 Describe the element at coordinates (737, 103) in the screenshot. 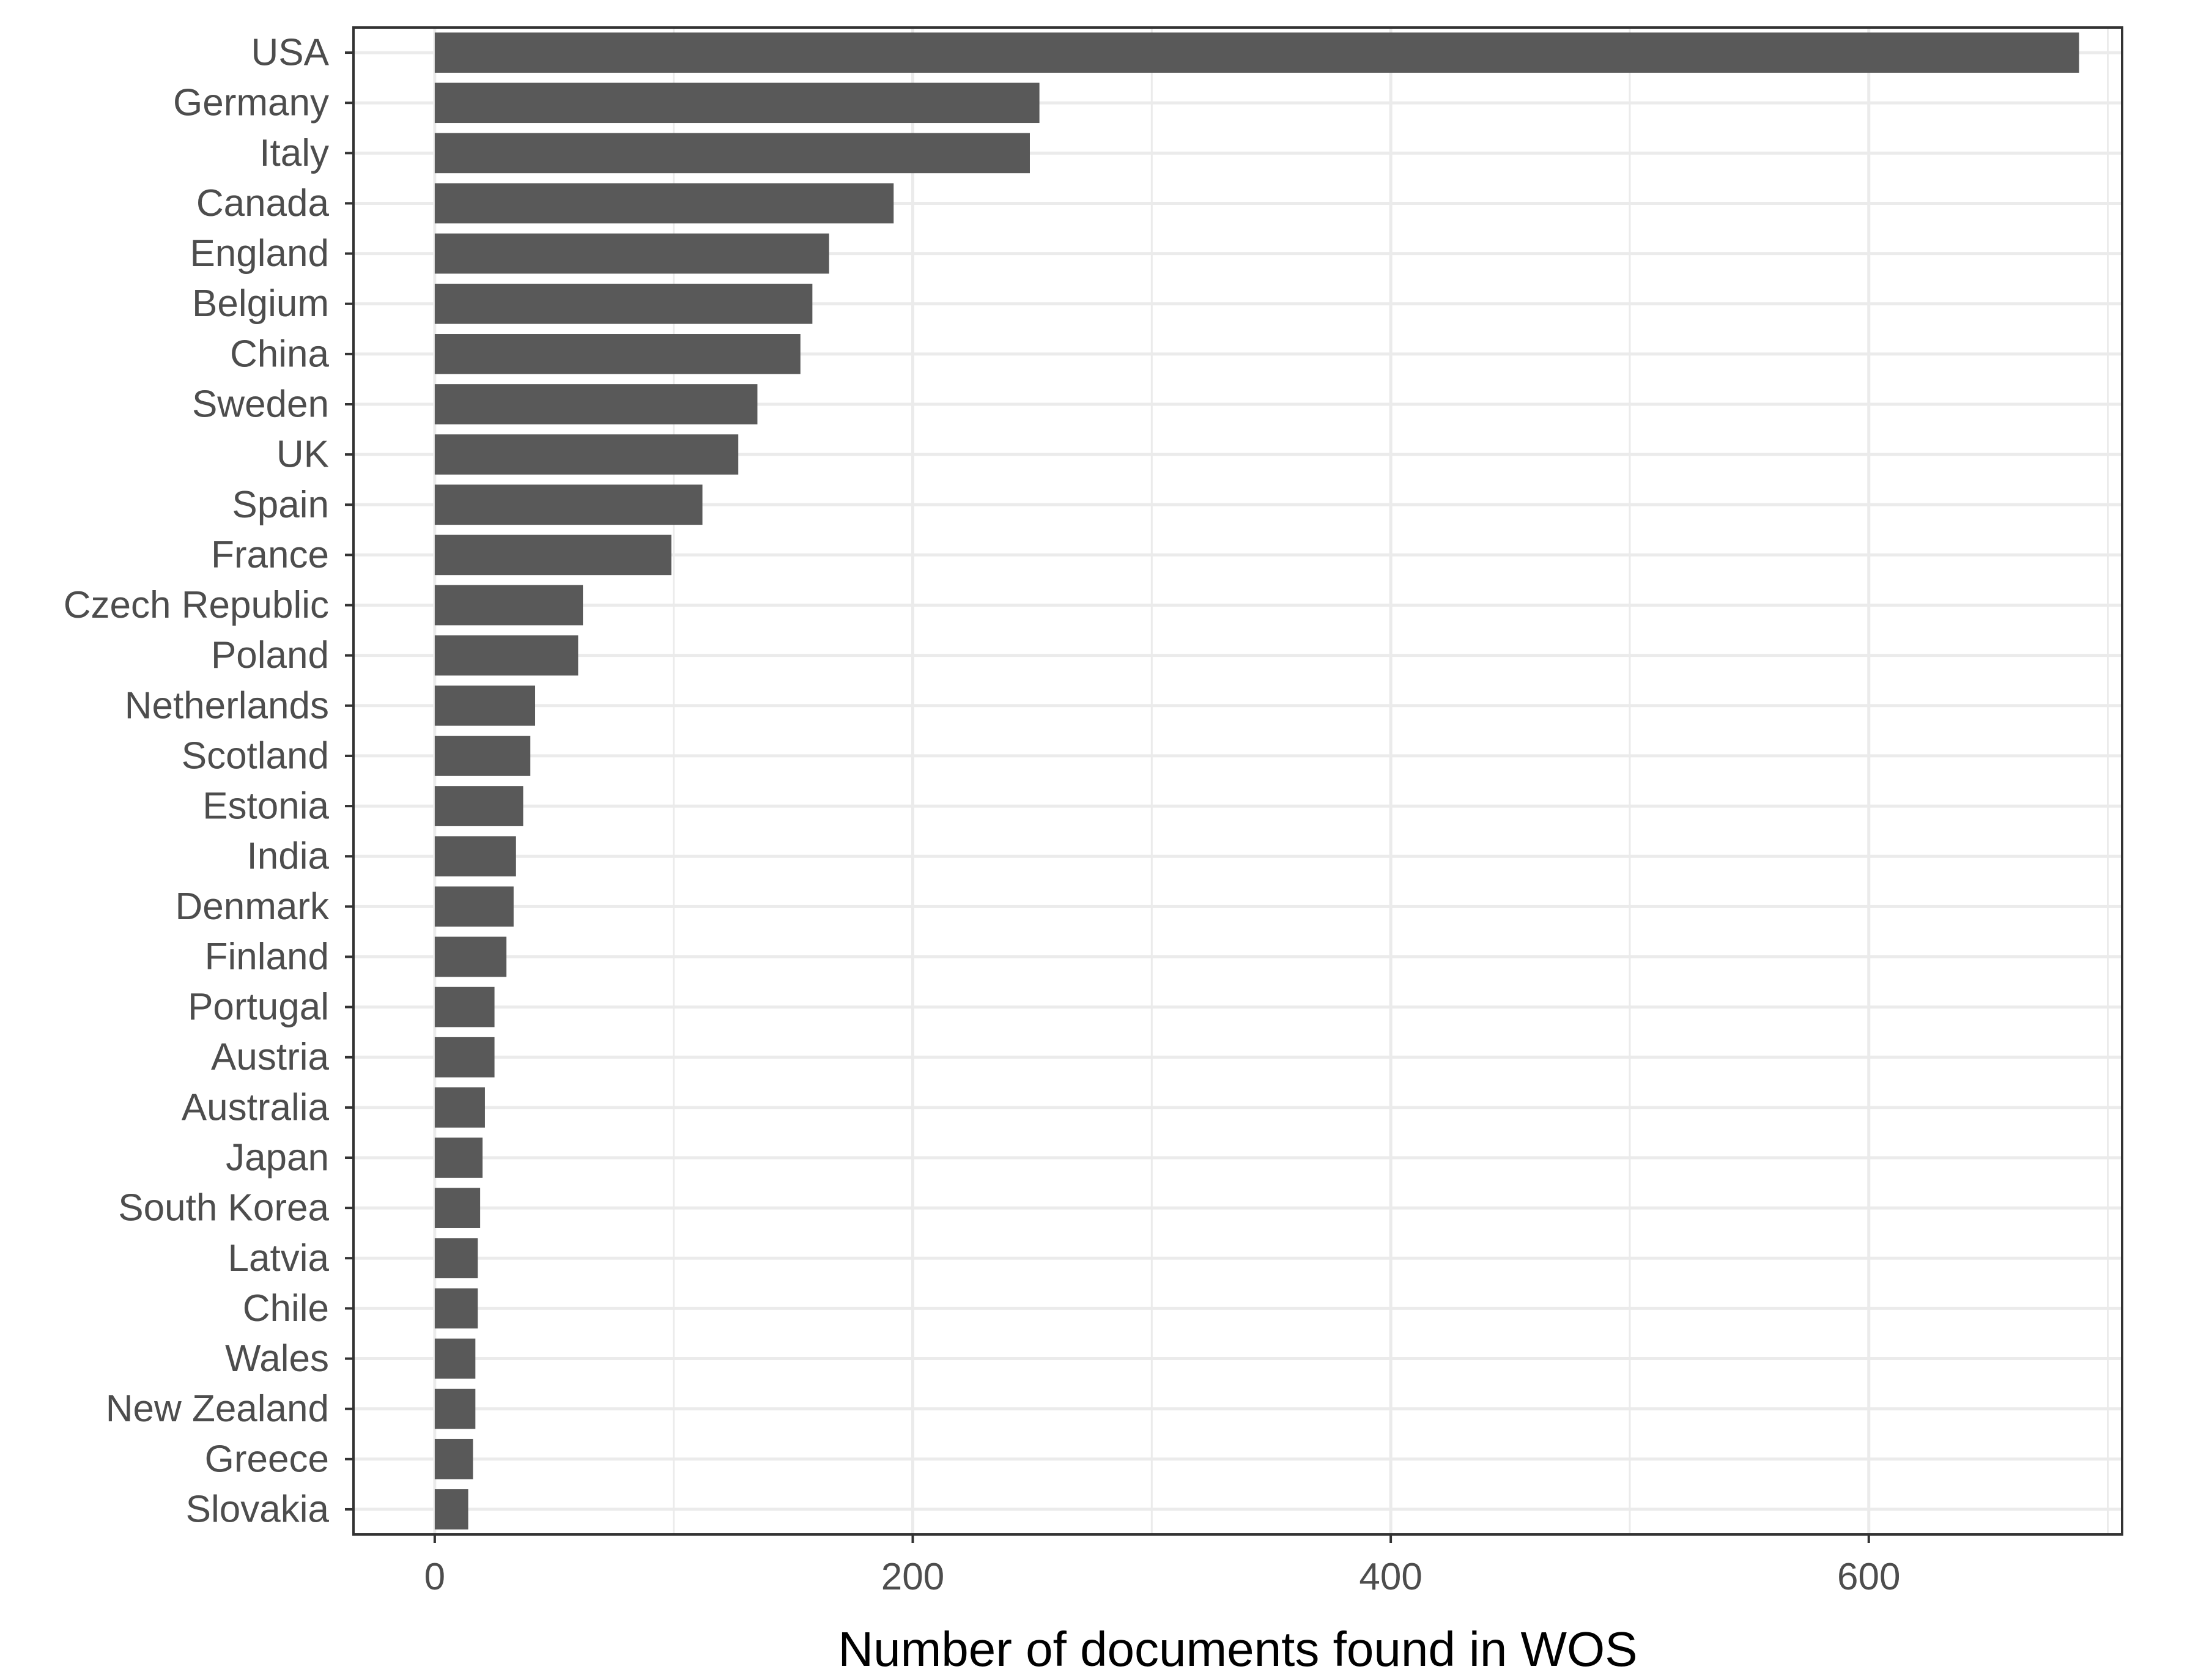

I see `bar-germany` at that location.